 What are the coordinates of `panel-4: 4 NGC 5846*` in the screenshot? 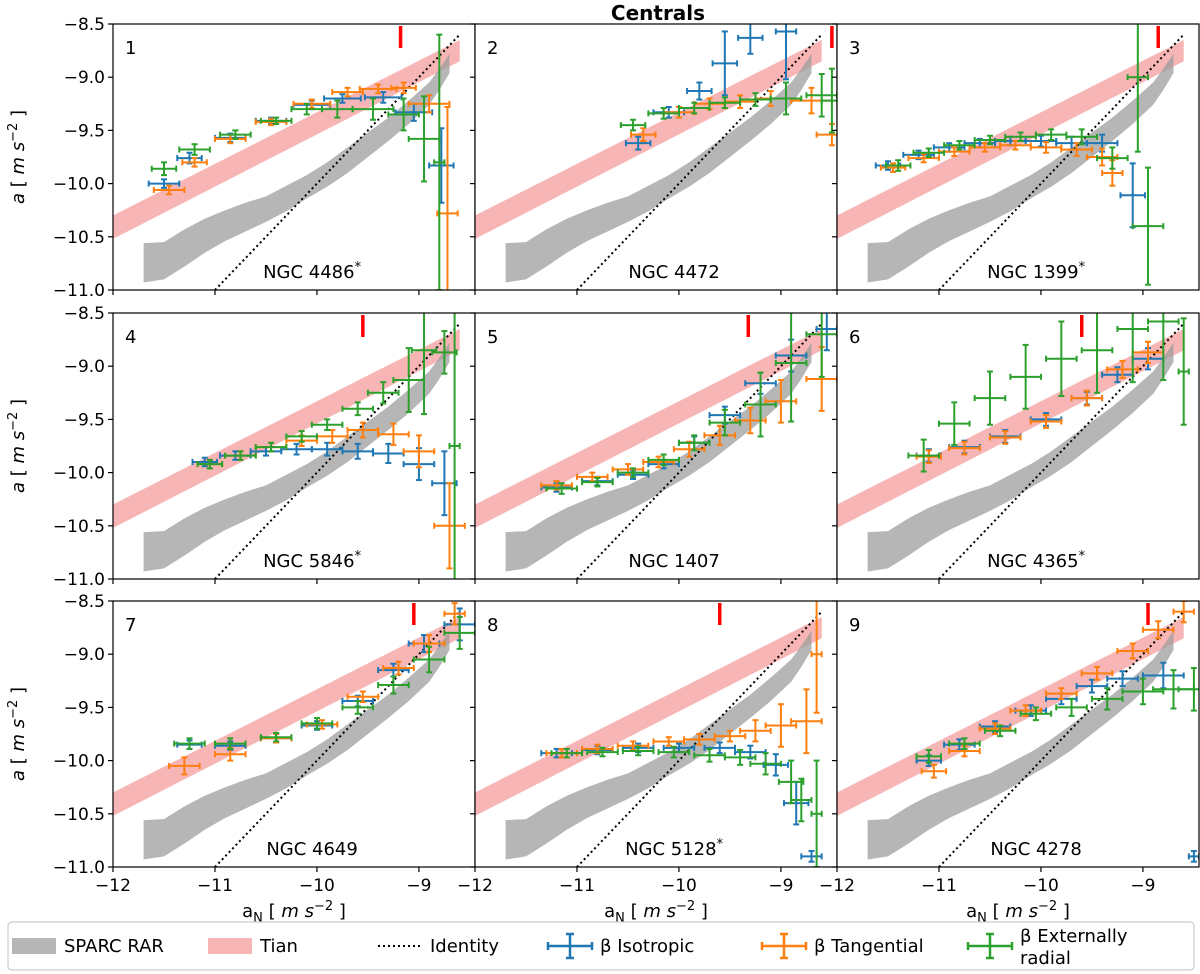 It's located at (292, 448).